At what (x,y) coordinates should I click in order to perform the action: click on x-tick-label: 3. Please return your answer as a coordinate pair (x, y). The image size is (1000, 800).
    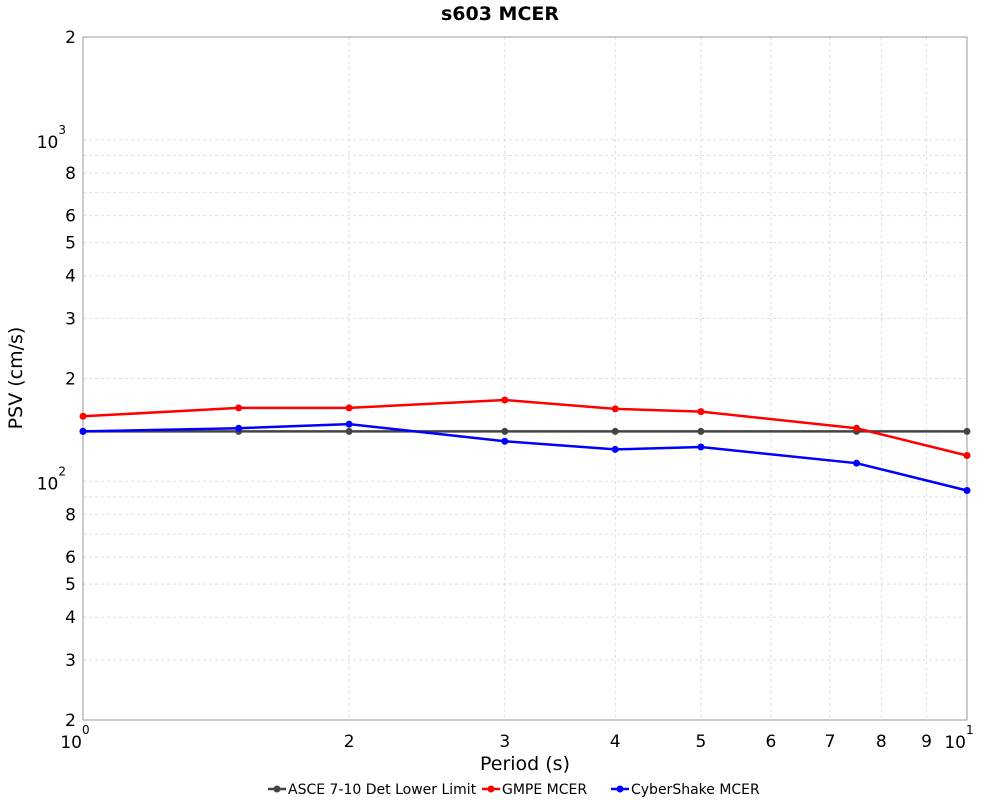
    Looking at the image, I should click on (504, 742).